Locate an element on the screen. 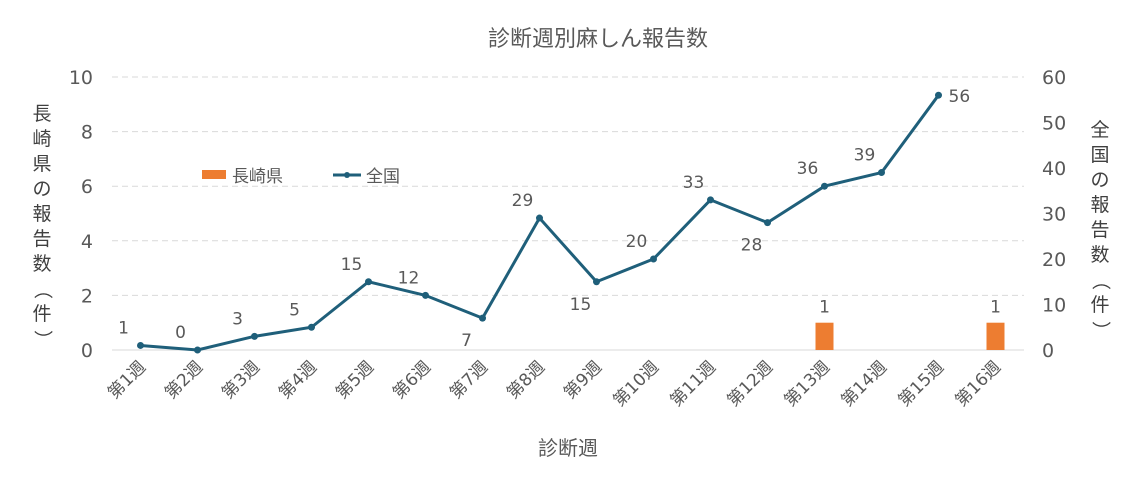  legend-swatch-nagasaki is located at coordinates (214, 174).